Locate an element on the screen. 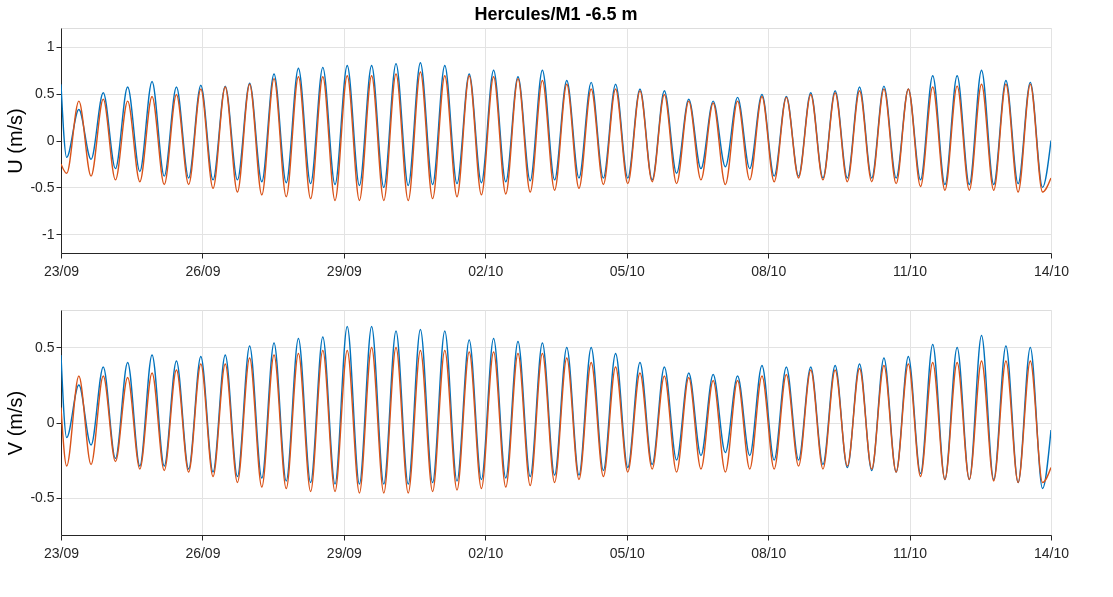 The image size is (1113, 597). y-axis-title: V (m/s) is located at coordinates (15, 423).